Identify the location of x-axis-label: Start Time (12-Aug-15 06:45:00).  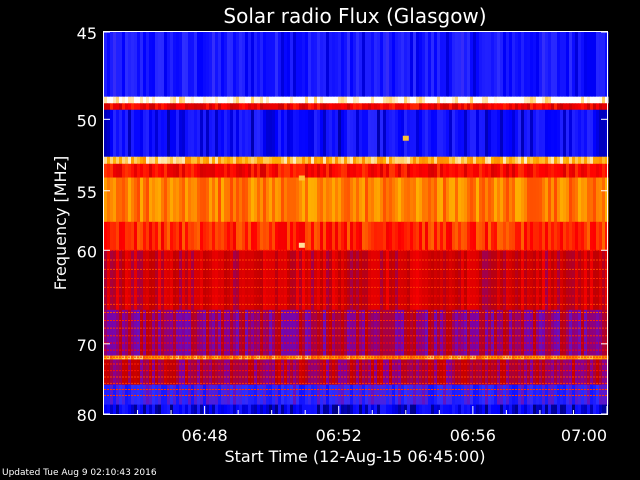
(355, 456).